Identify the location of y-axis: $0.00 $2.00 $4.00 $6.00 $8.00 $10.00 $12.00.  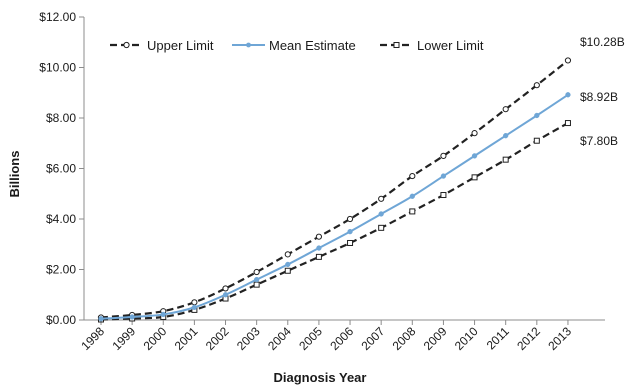
(61, 168).